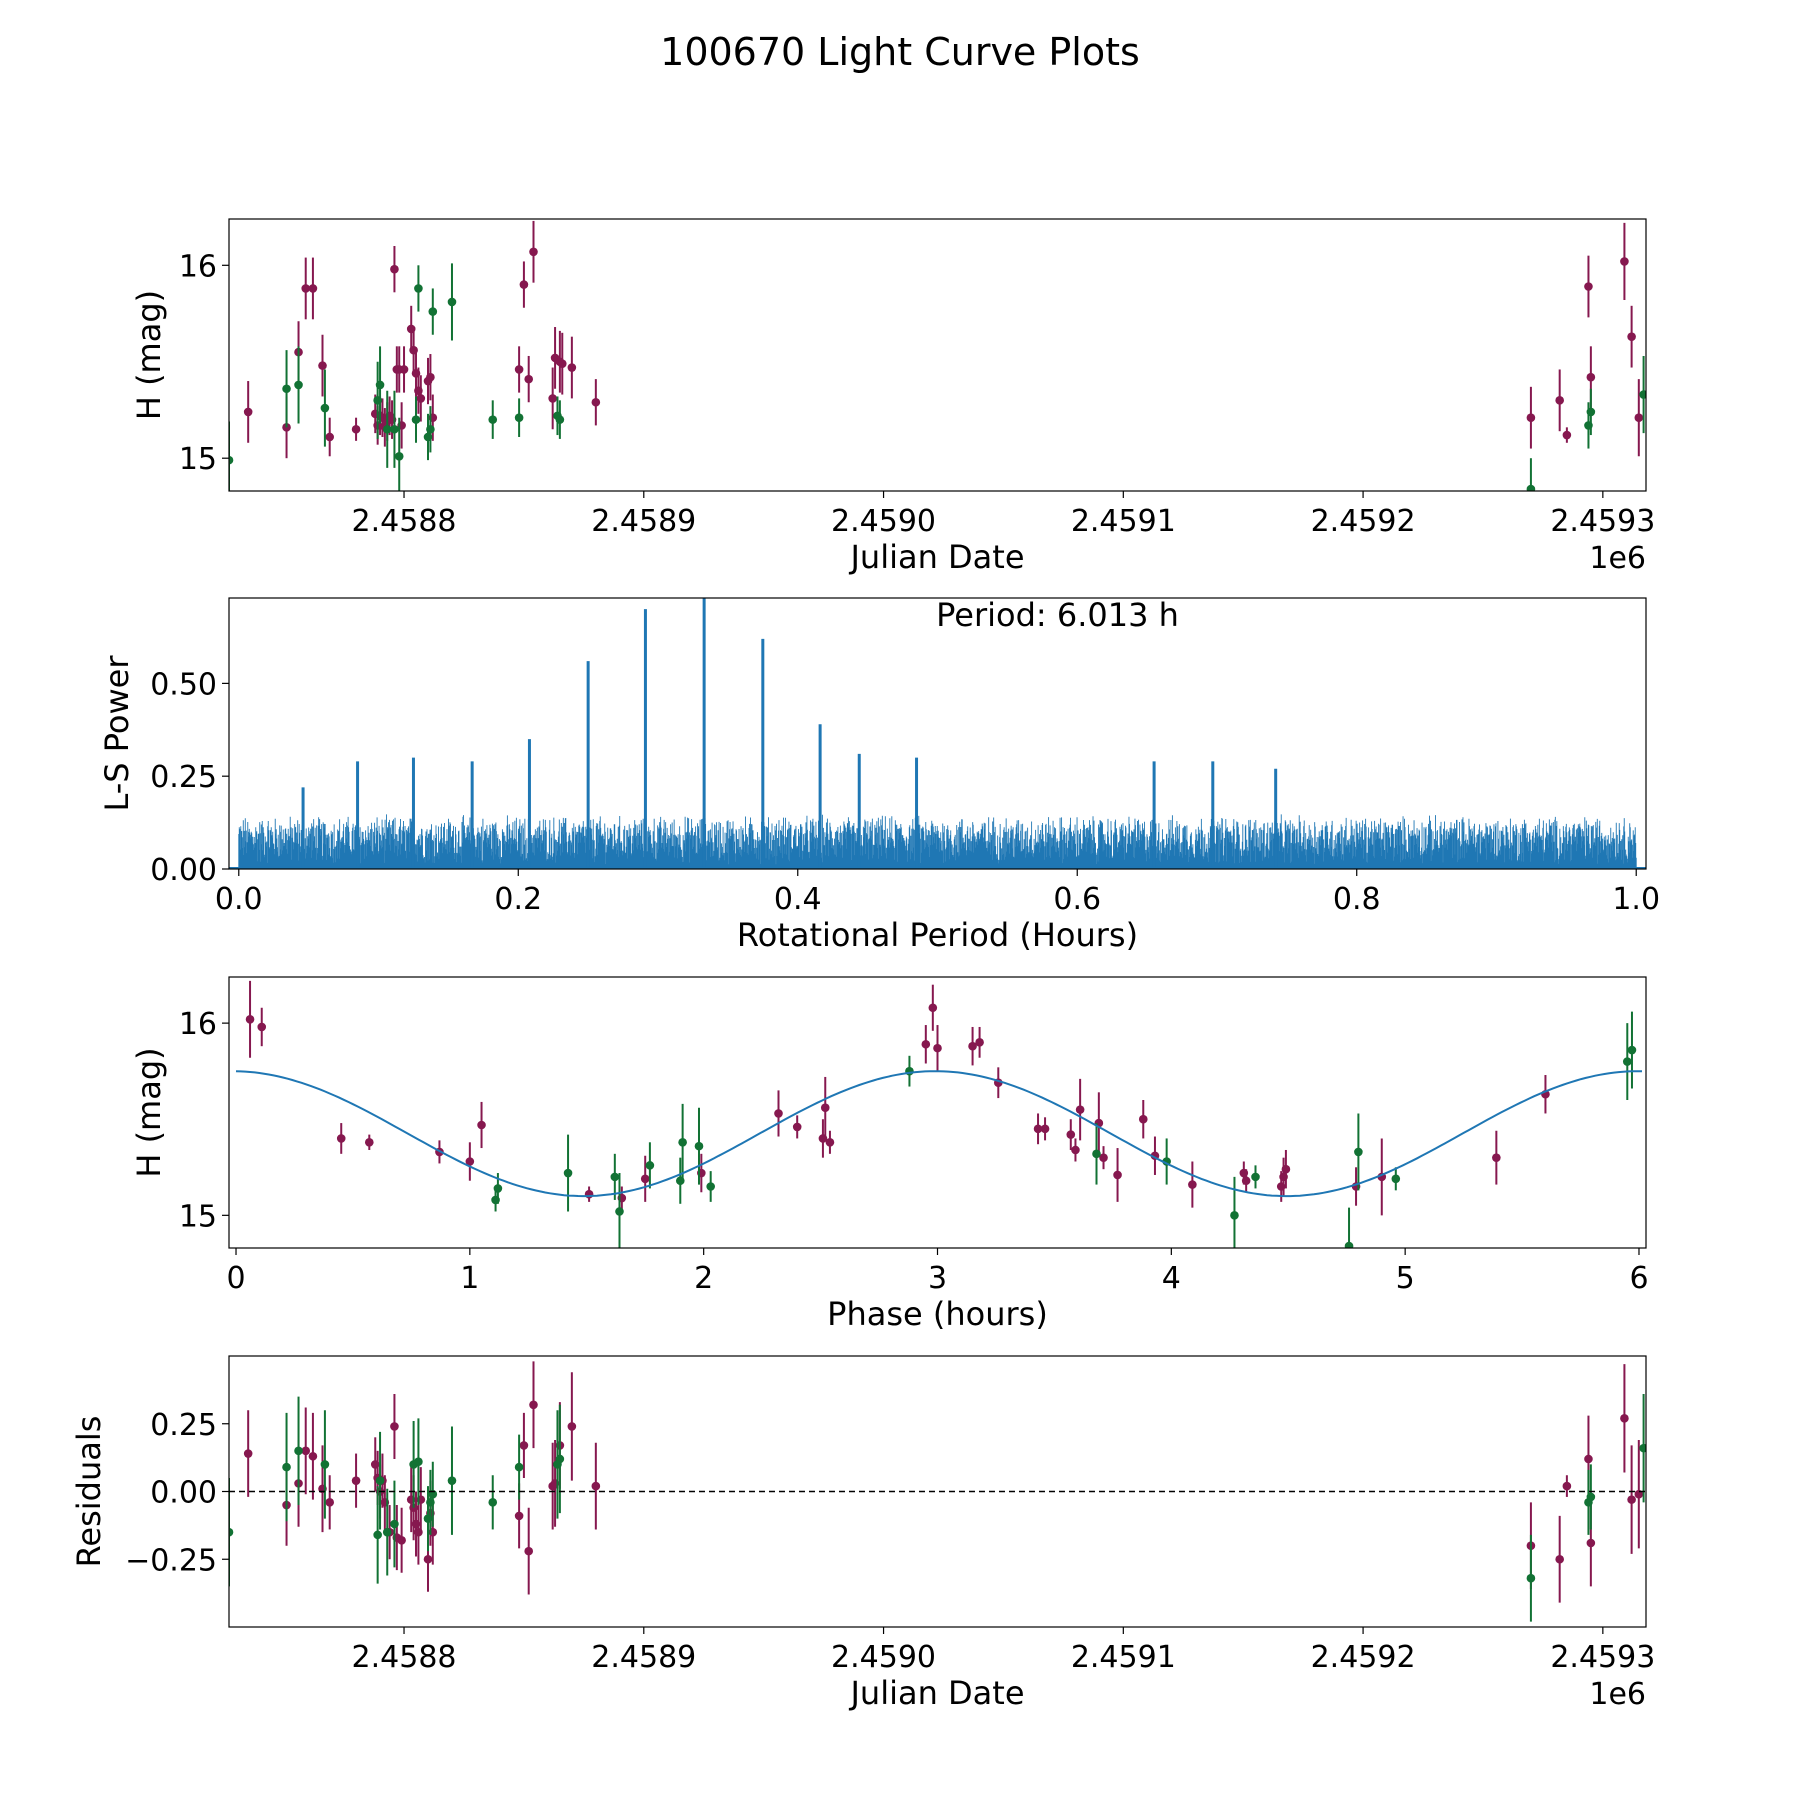 Image resolution: width=1800 pixels, height=1800 pixels. What do you see at coordinates (936, 1693) in the screenshot?
I see `x-axis-label: Julian Date` at bounding box center [936, 1693].